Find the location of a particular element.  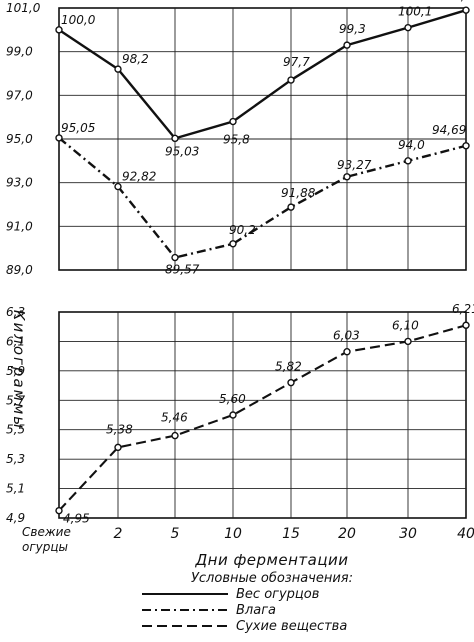

y-tick-label: 6,1 is located at coordinates (15, 341).